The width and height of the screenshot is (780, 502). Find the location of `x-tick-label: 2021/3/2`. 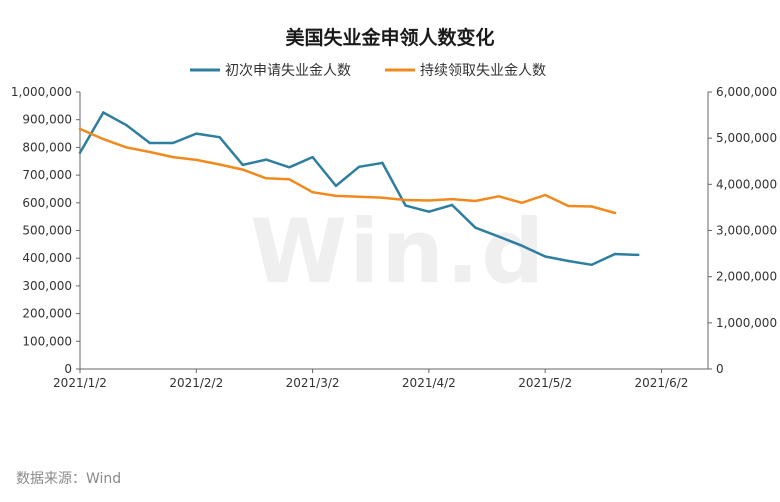

x-tick-label: 2021/3/2 is located at coordinates (313, 383).